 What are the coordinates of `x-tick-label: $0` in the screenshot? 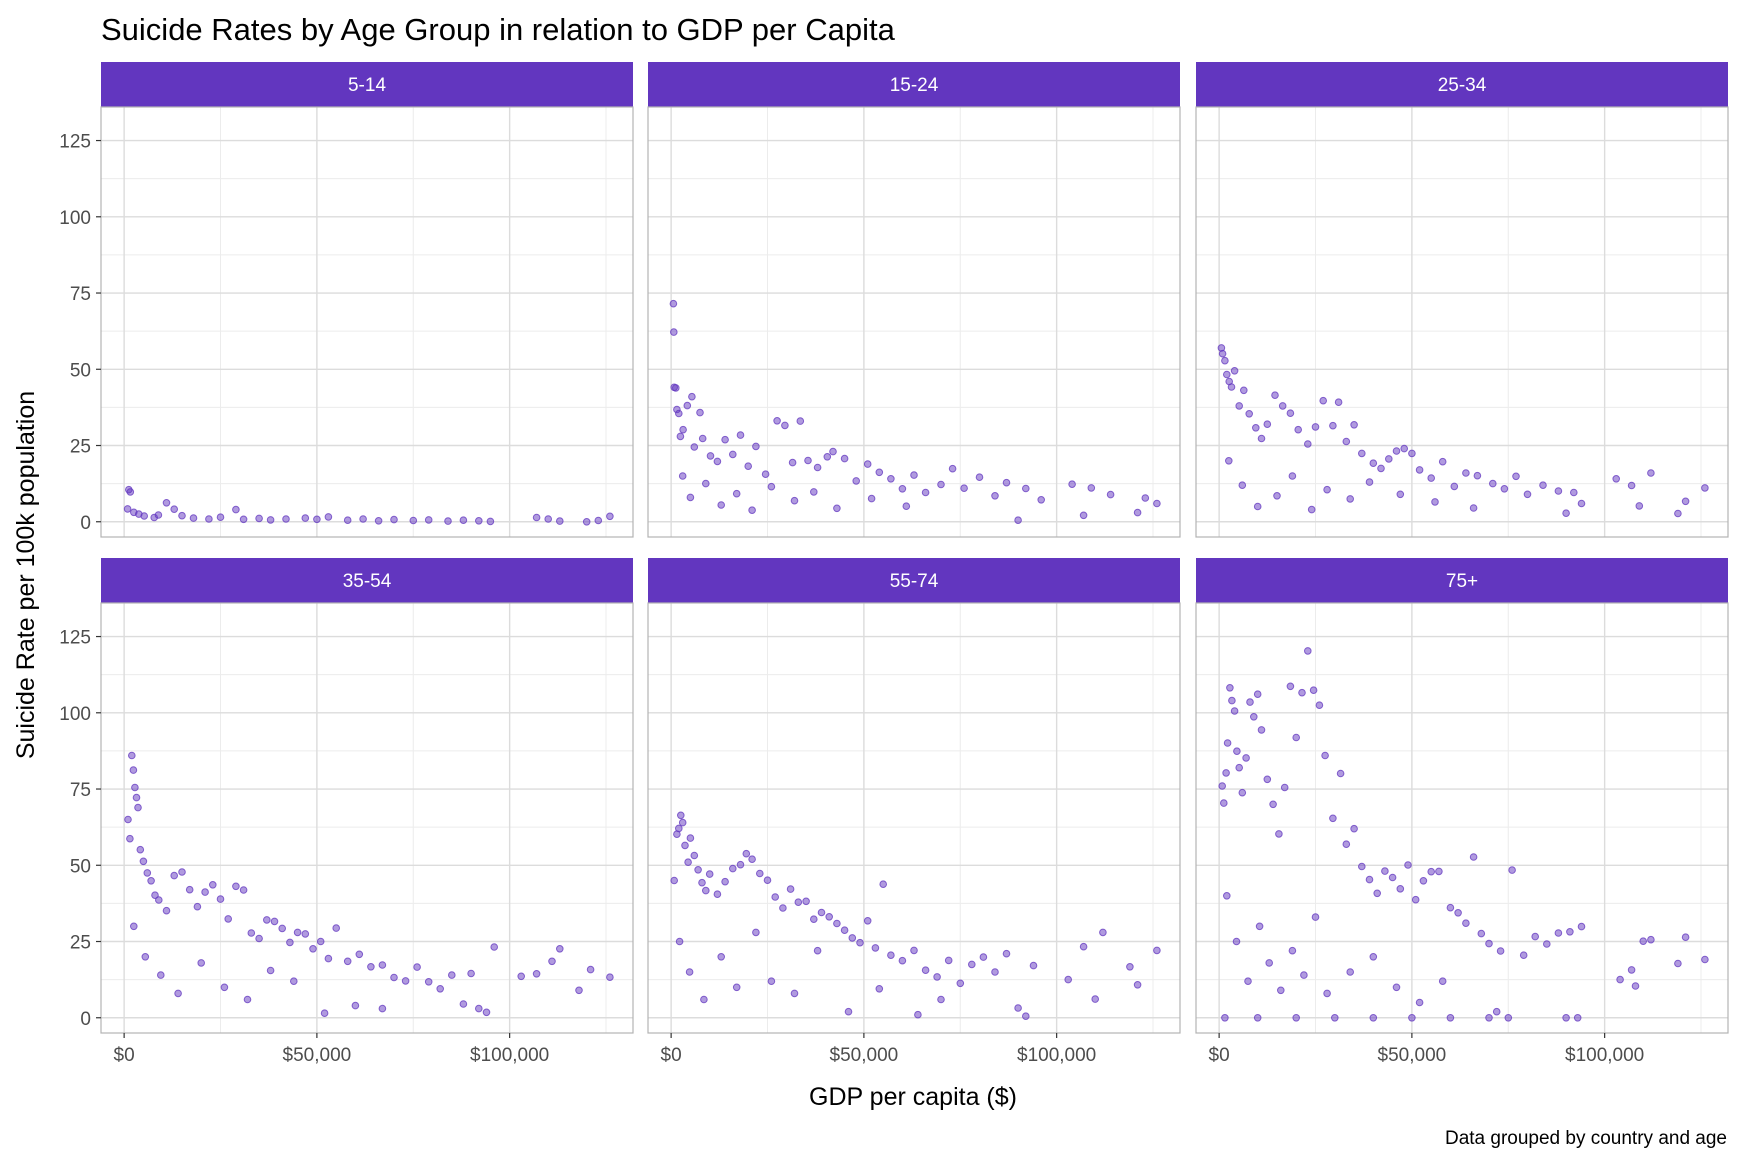 It's located at (671, 1055).